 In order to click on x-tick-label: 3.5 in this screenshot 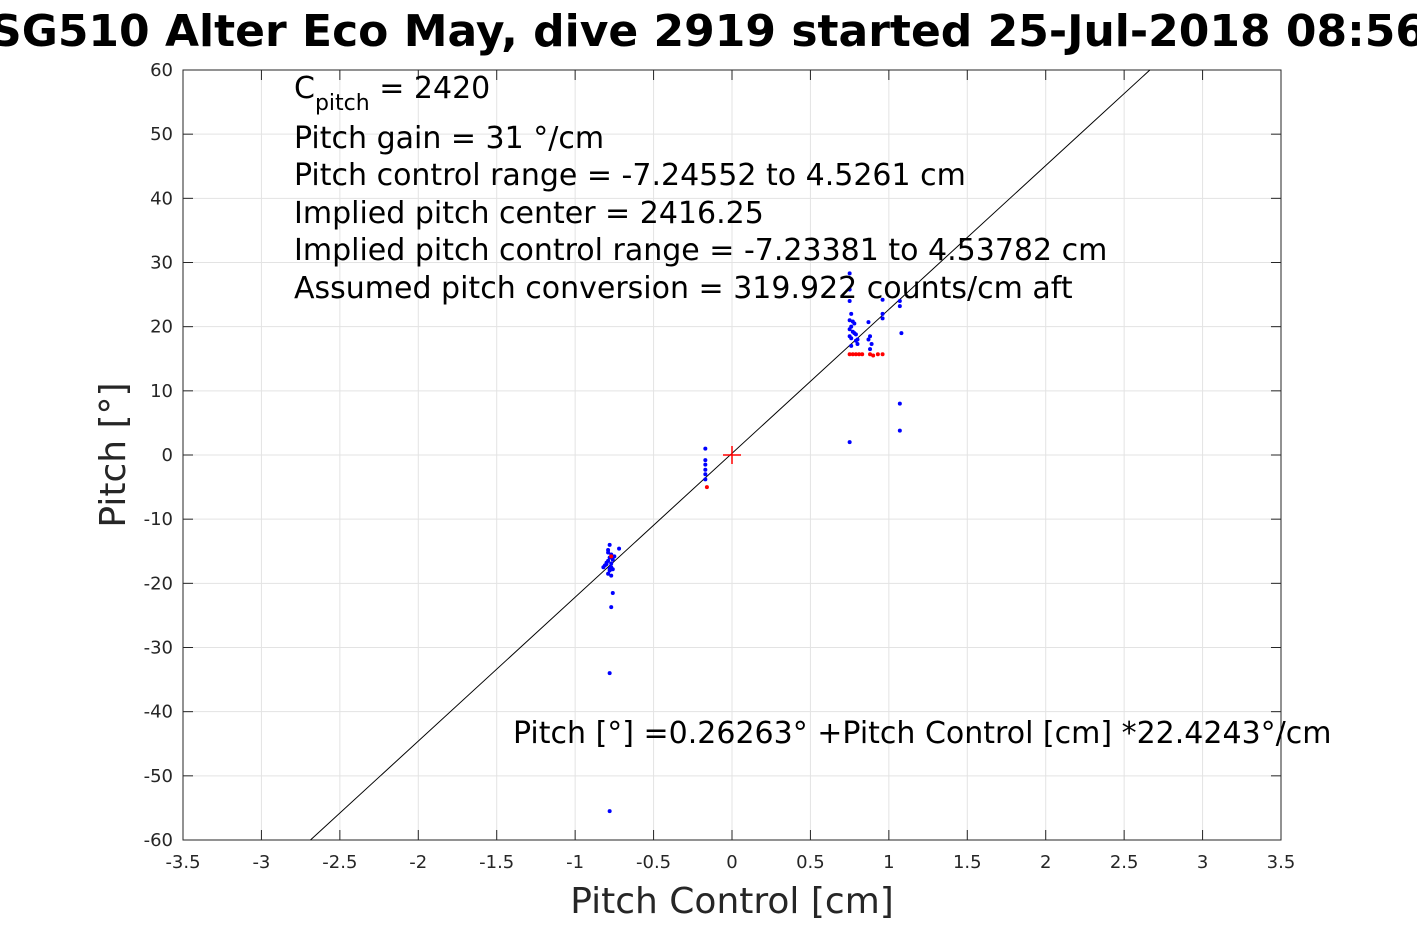, I will do `click(1281, 862)`.